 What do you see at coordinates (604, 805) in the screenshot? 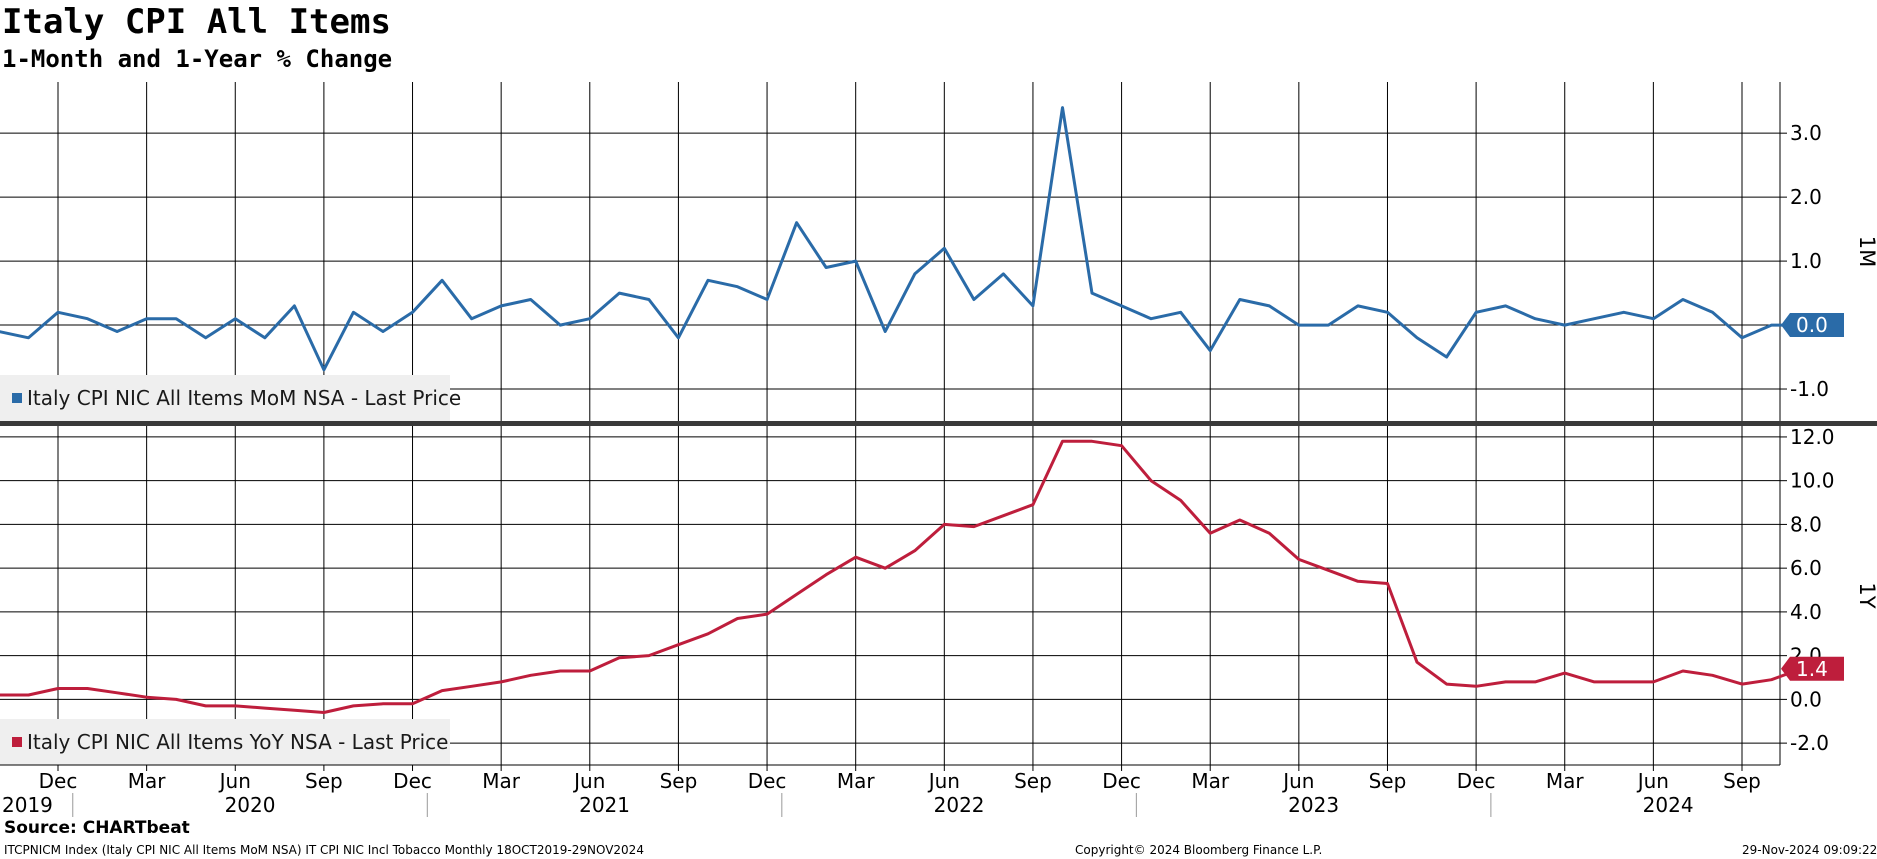
I see `year-label: 2021` at bounding box center [604, 805].